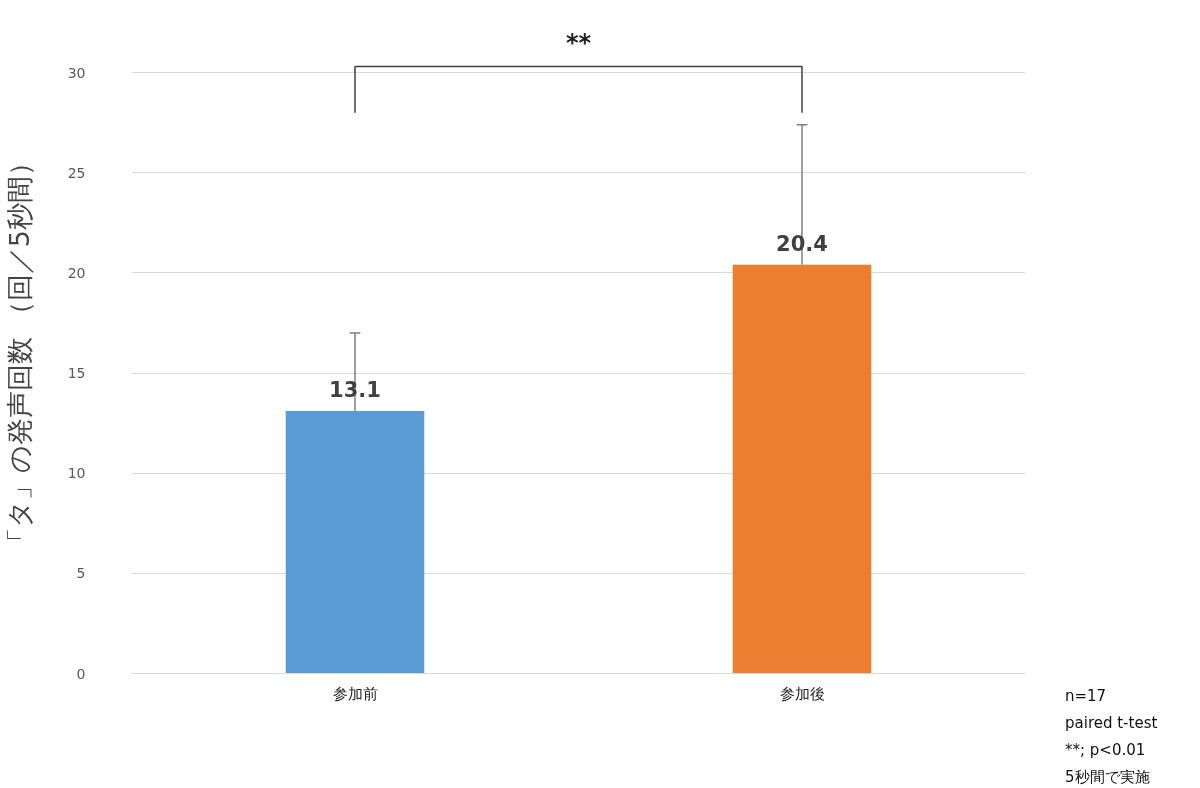 The image size is (1200, 788). Describe the element at coordinates (802, 693) in the screenshot. I see `x-tick-label: 参加後` at that location.